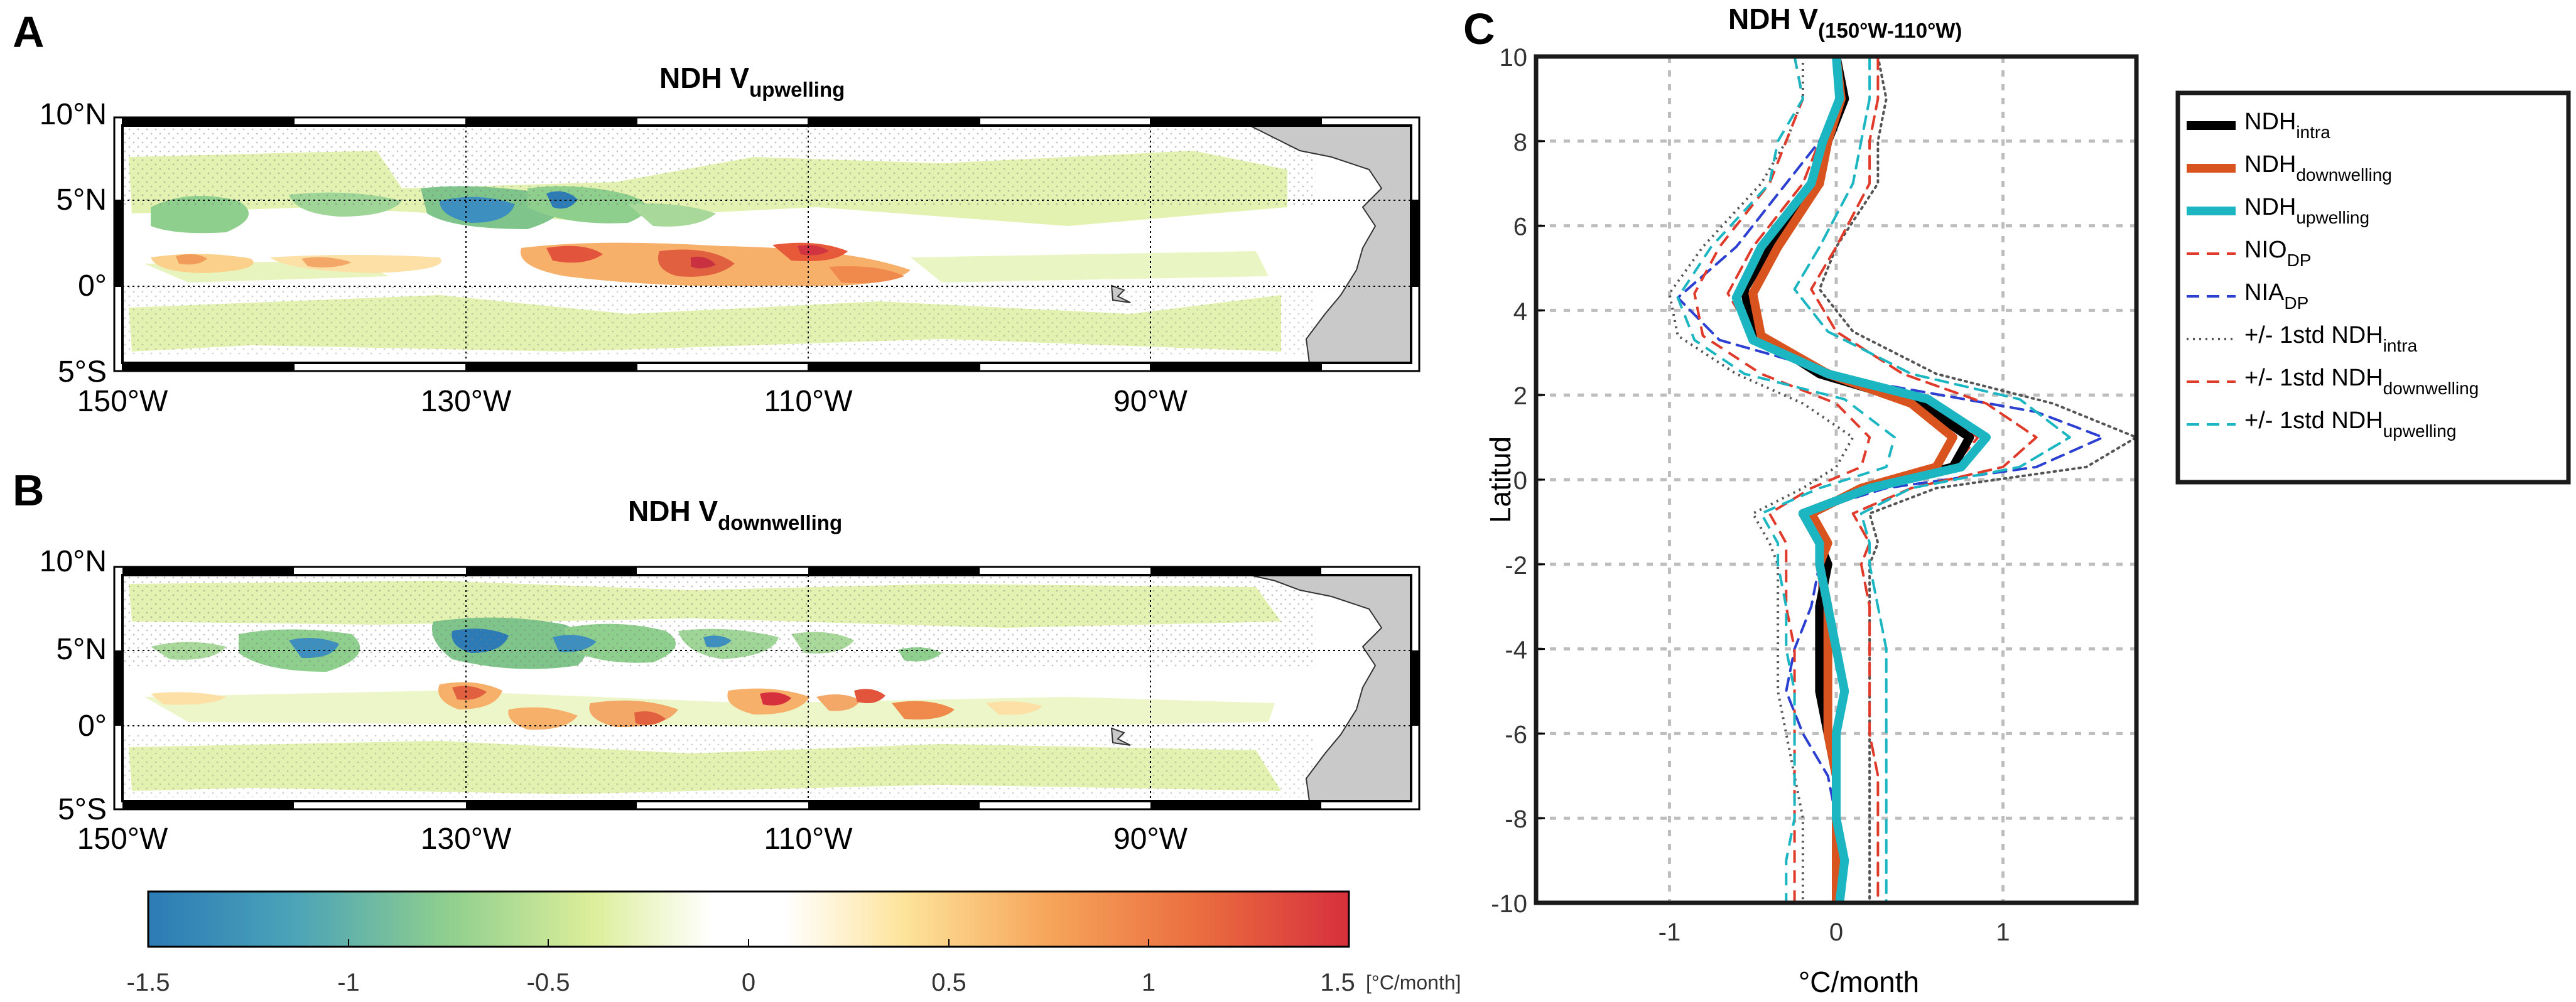 This screenshot has width=2576, height=1002. What do you see at coordinates (749, 982) in the screenshot?
I see `colorbar-tick: 0` at bounding box center [749, 982].